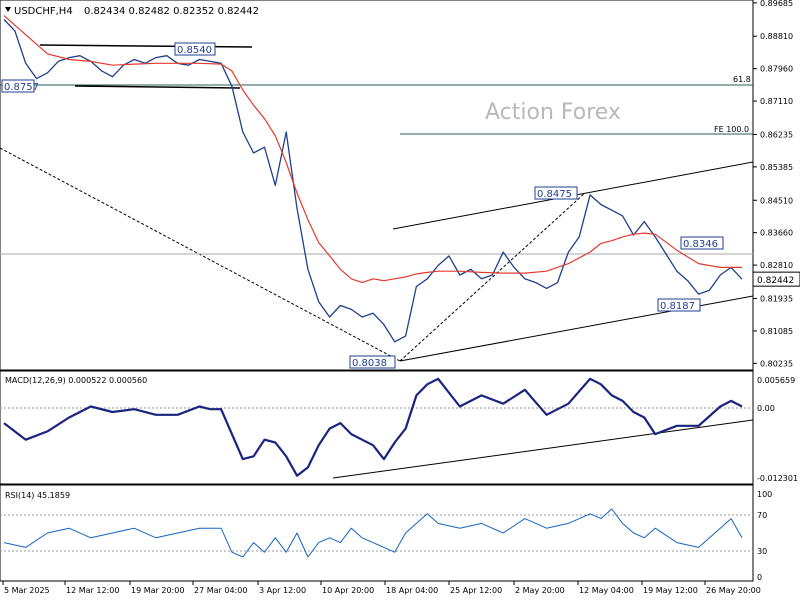  Describe the element at coordinates (543, 449) in the screenshot. I see `macd-trendline` at that location.